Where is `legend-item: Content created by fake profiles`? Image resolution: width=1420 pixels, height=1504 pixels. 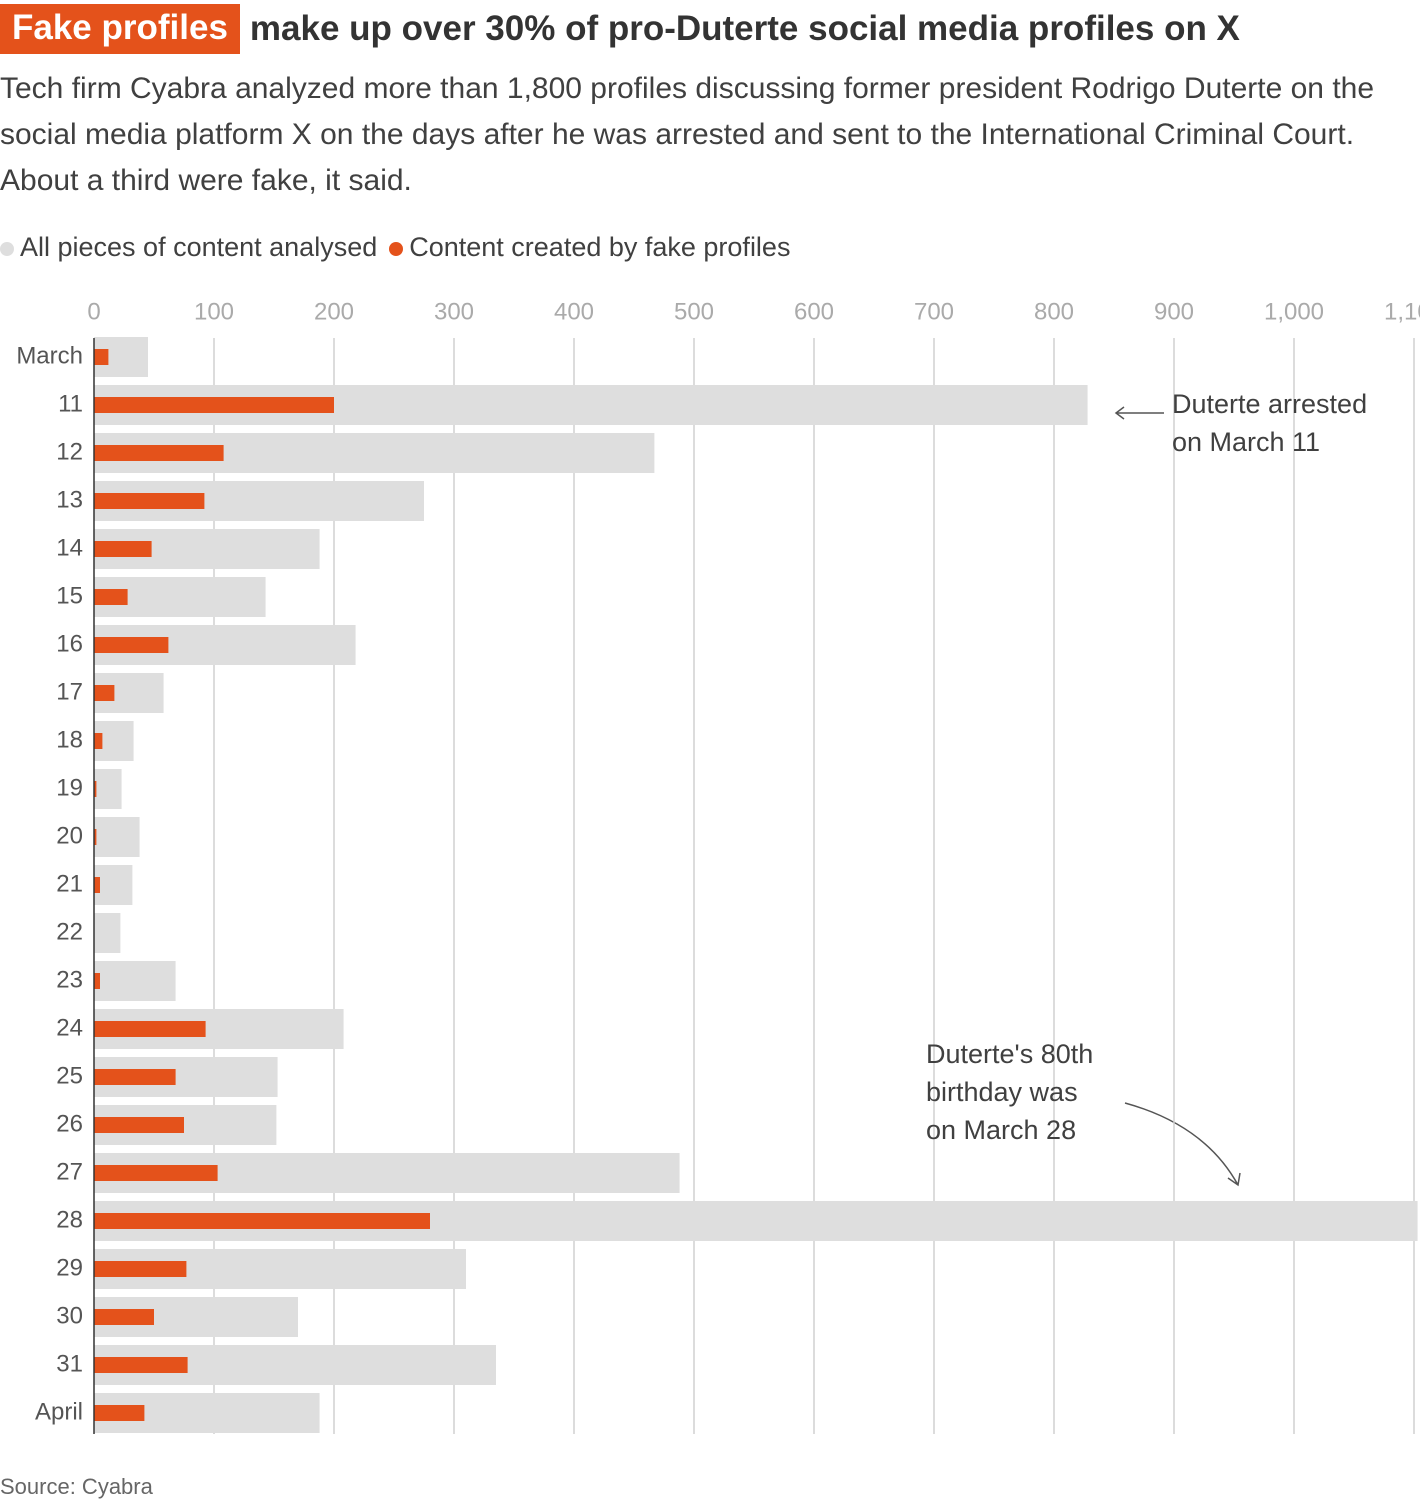 legend-item: Content created by fake profiles is located at coordinates (589, 247).